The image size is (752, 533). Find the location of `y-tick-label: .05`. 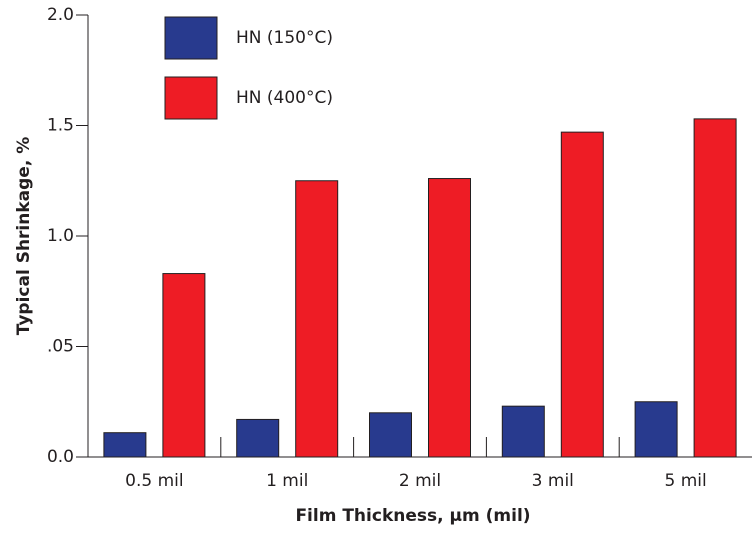

y-tick-label: .05 is located at coordinates (60, 347).